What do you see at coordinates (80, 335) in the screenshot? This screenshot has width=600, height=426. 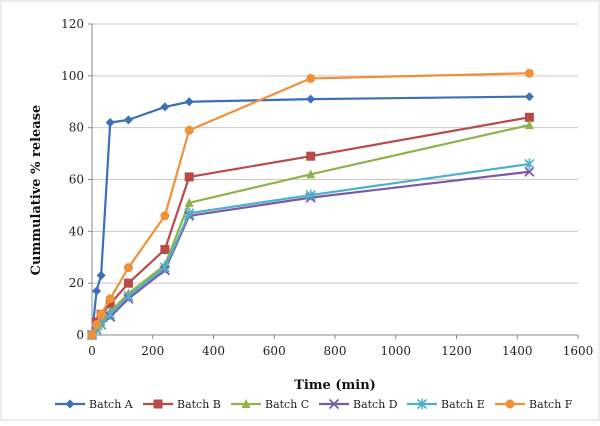 I see `y-tick-label: 0` at bounding box center [80, 335].